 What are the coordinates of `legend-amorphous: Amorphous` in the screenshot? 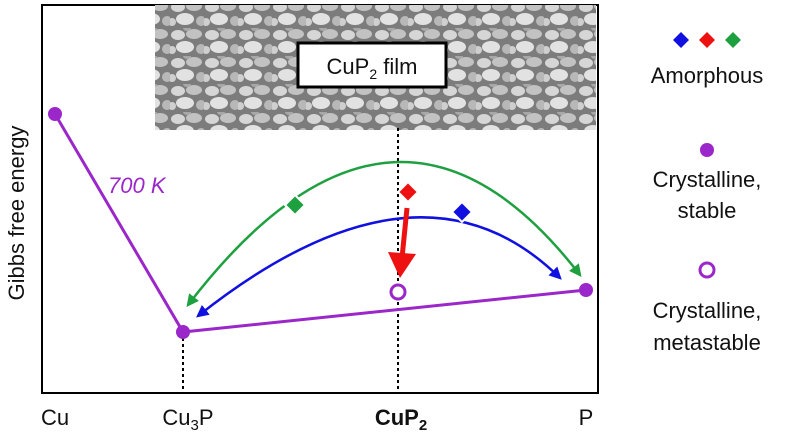 It's located at (707, 60).